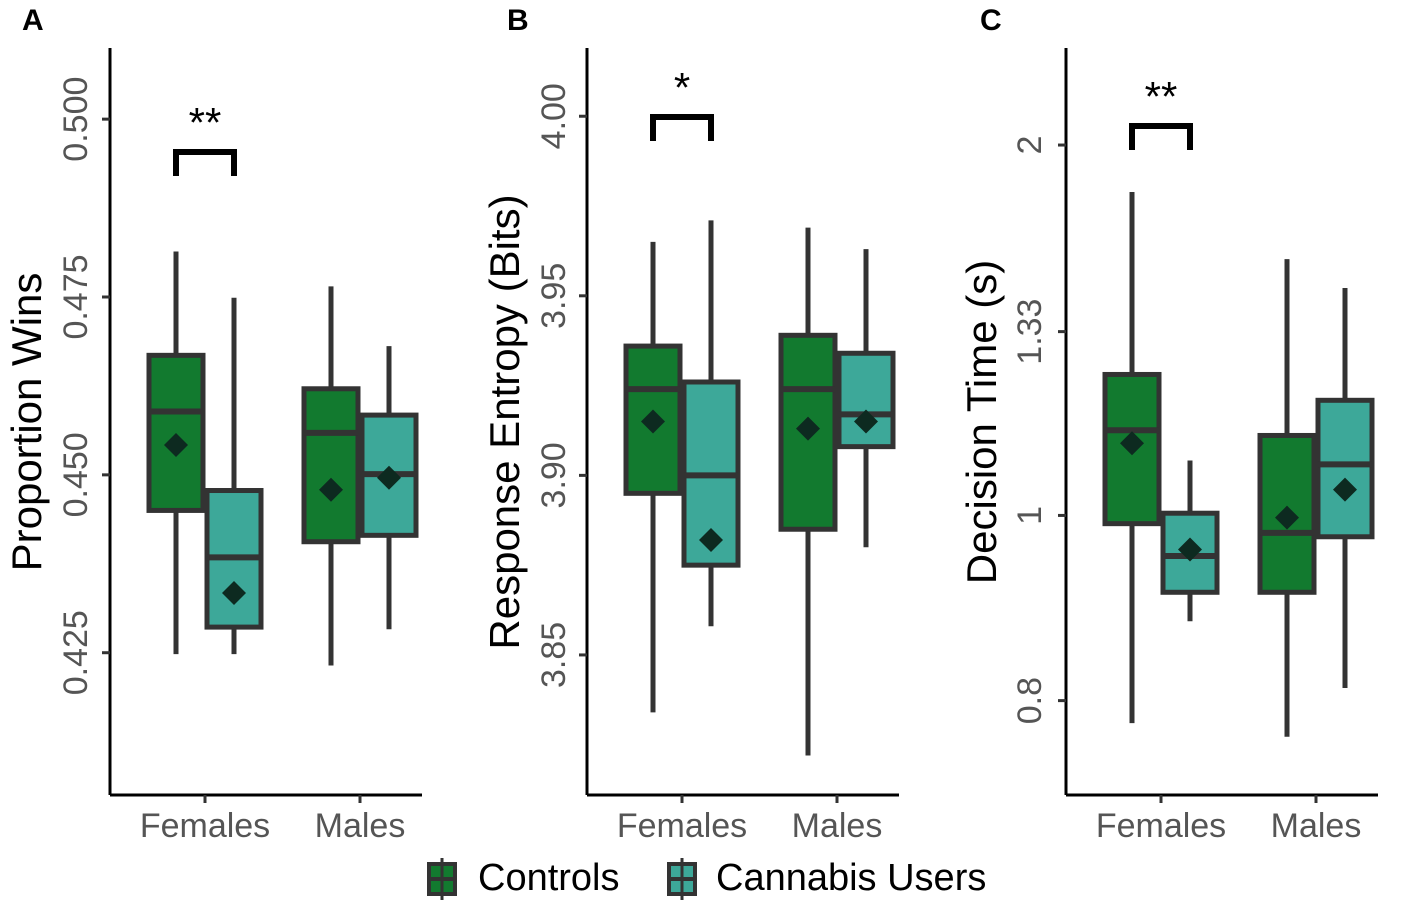  Describe the element at coordinates (981, 422) in the screenshot. I see `y-axis-label: Decision Time (s)` at that location.